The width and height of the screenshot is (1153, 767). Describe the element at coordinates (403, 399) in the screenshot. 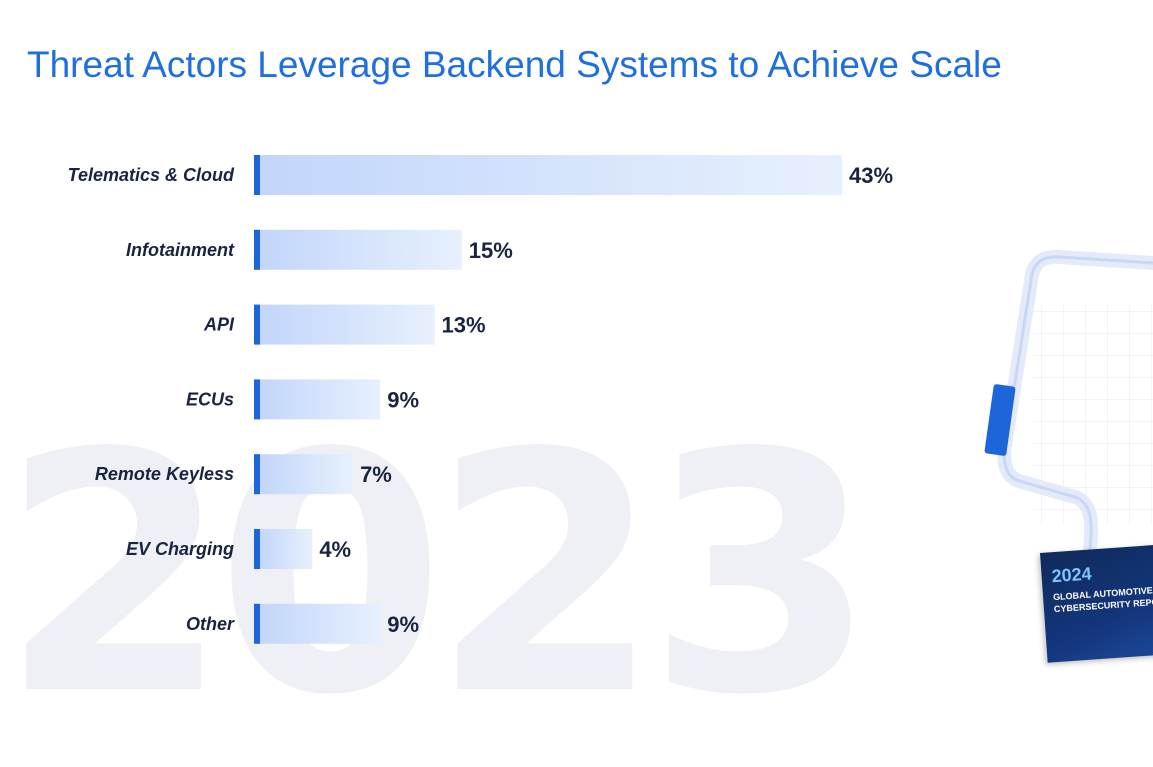

I see `value-label-3: 9%` at that location.